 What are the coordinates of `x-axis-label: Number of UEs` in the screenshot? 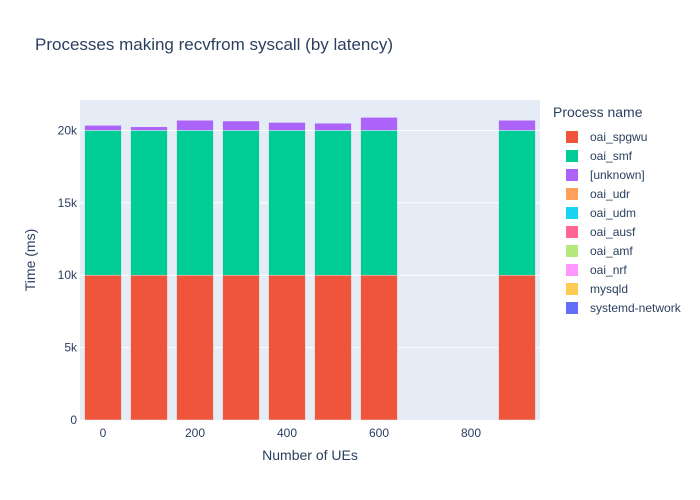 It's located at (310, 455).